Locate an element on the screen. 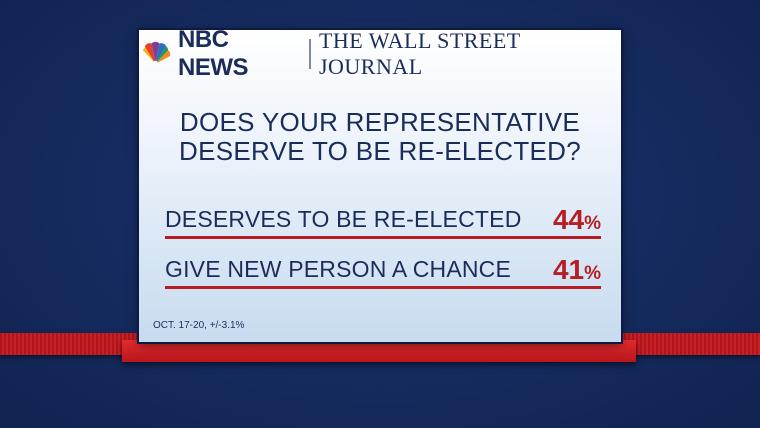 The image size is (760, 428). poll-footnote: OCT. 17-20, +/-3.1% is located at coordinates (199, 325).